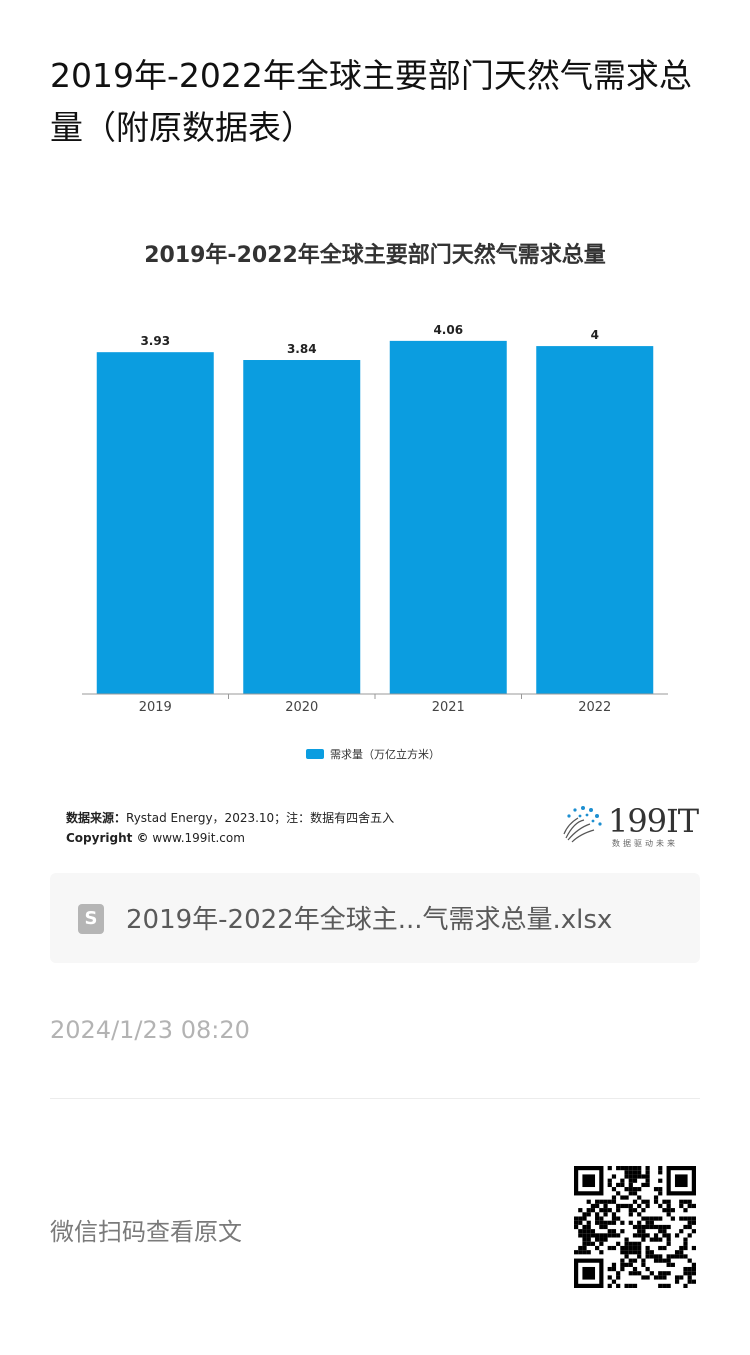 This screenshot has width=750, height=1355. I want to click on brand-logo: 199IT 数据驱动未来, so click(630, 825).